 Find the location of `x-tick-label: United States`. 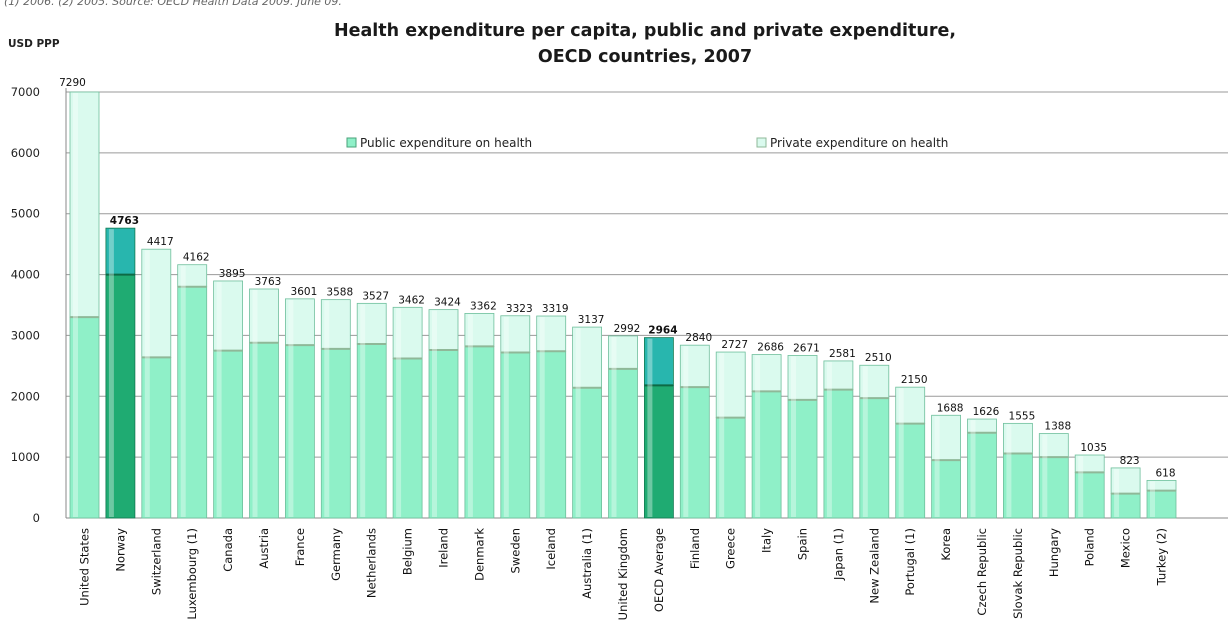

x-tick-label: United States is located at coordinates (85, 567).